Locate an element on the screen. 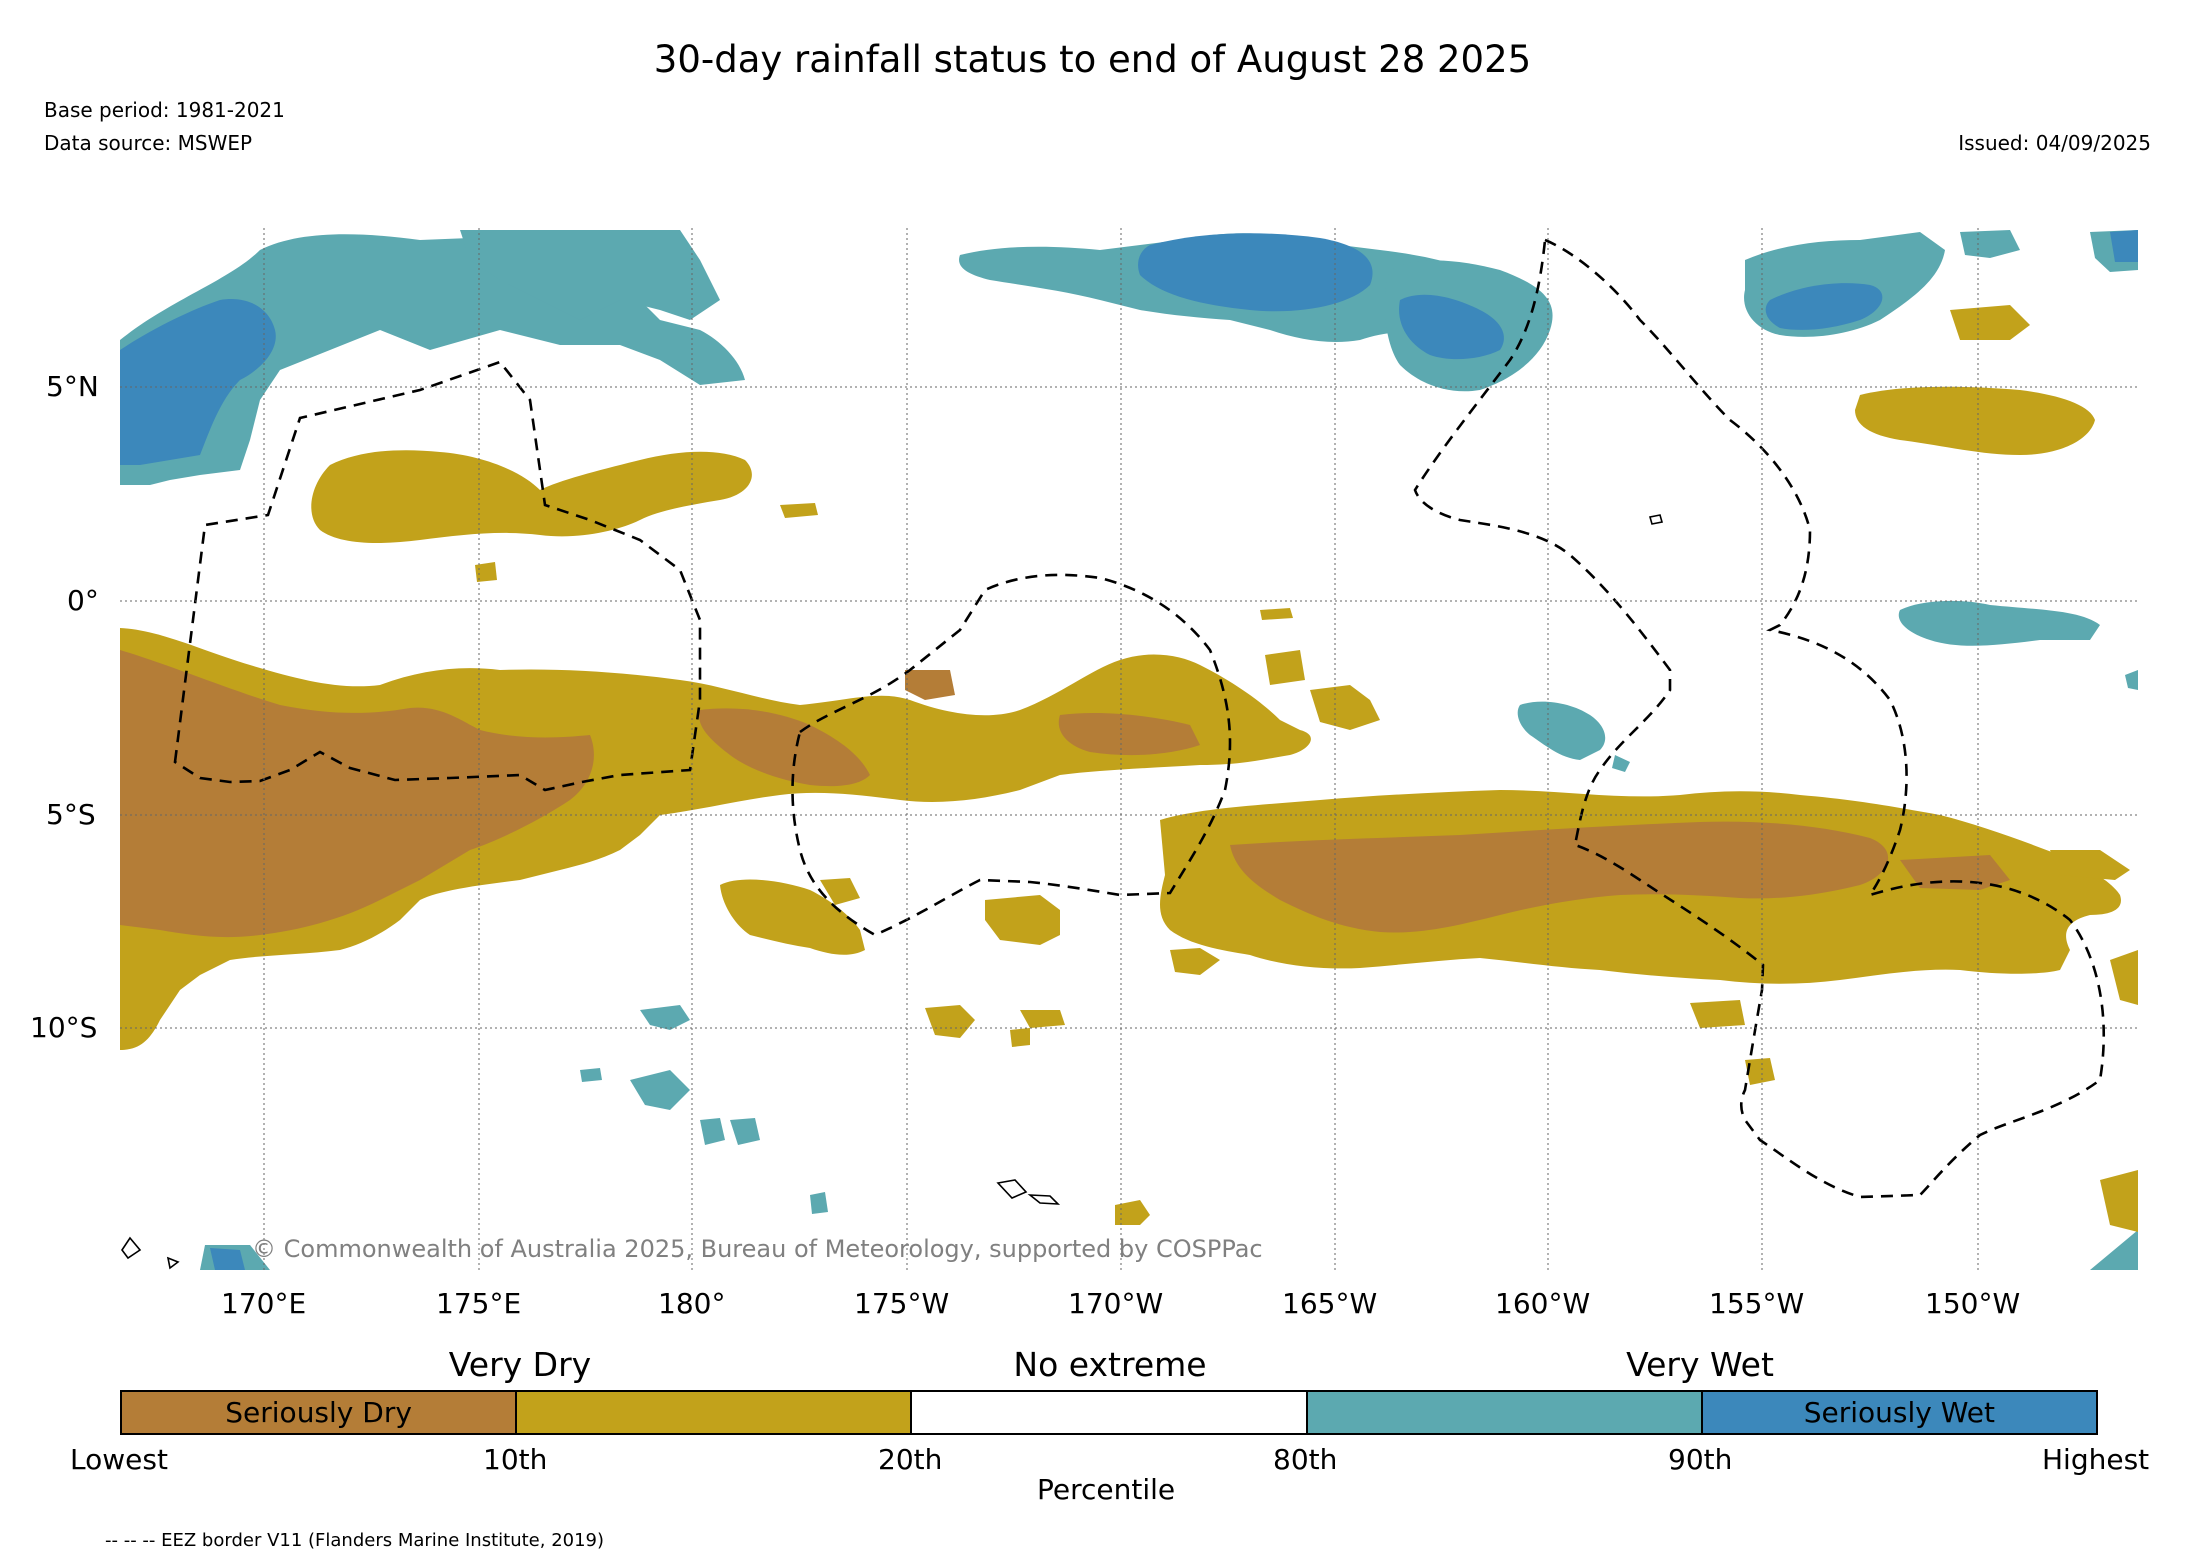 The image size is (2185, 1563). legend-tick-highest: Highest is located at coordinates (2096, 1459).